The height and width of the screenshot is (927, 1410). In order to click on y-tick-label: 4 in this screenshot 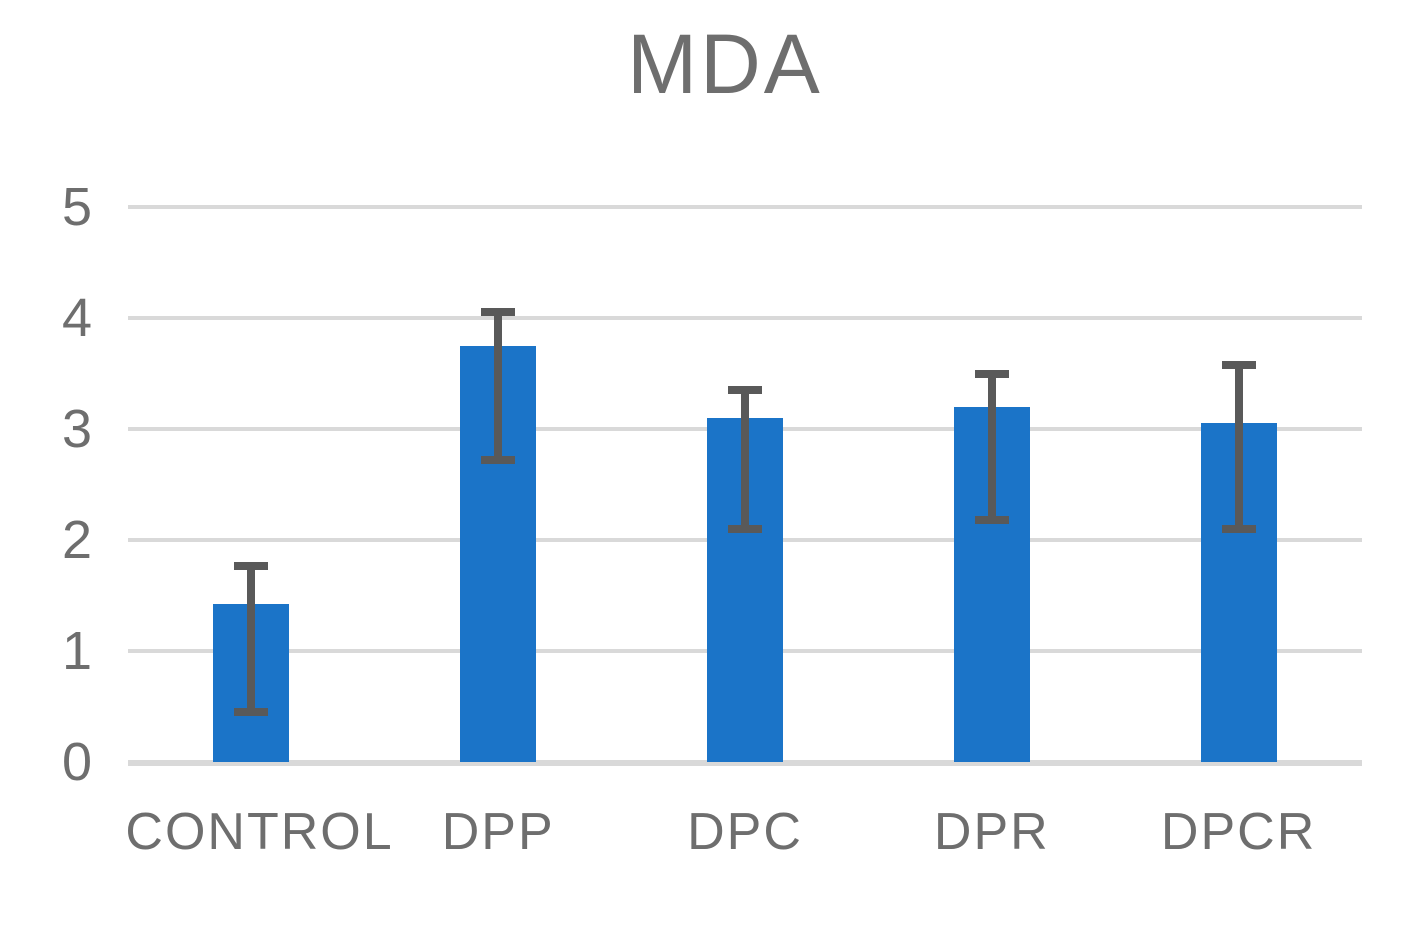, I will do `click(76, 318)`.